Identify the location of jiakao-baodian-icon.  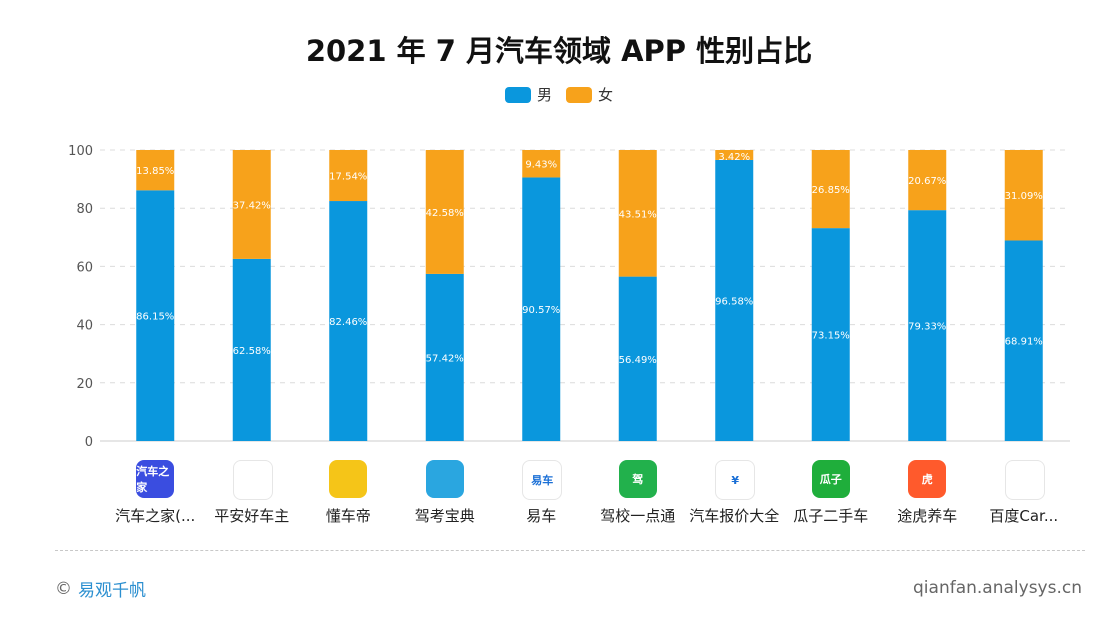
(444, 479).